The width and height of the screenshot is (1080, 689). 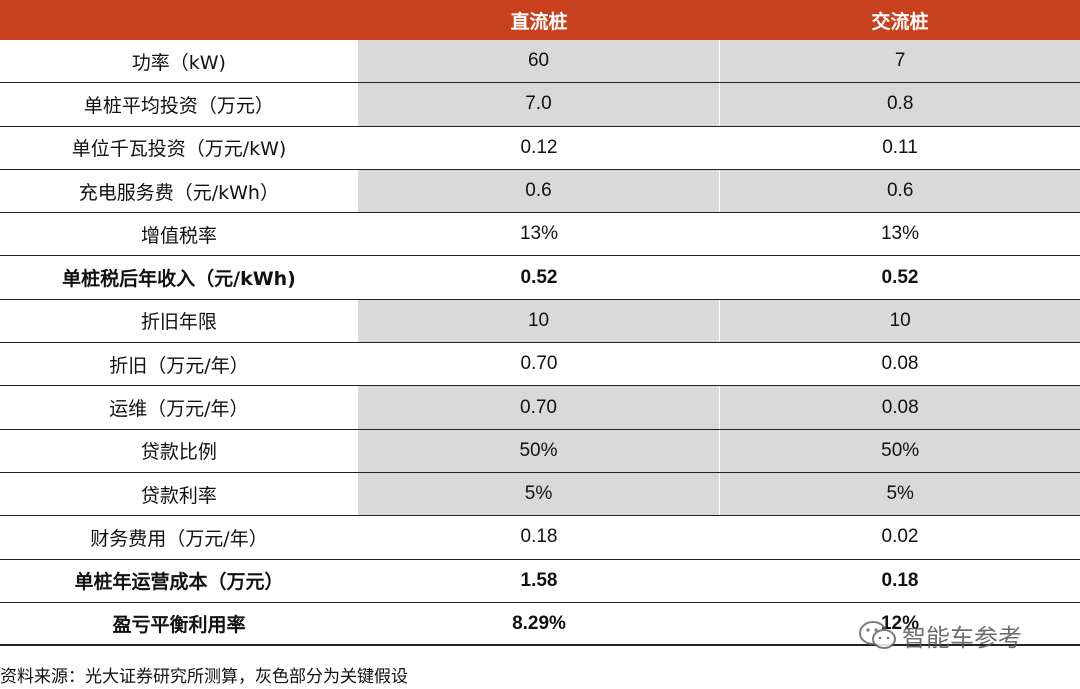 I want to click on ac-pile-value: 13%, so click(x=900, y=234).